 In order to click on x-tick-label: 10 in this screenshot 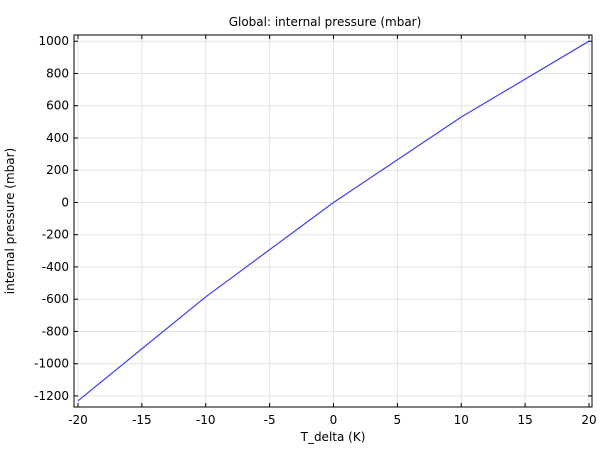, I will do `click(461, 420)`.